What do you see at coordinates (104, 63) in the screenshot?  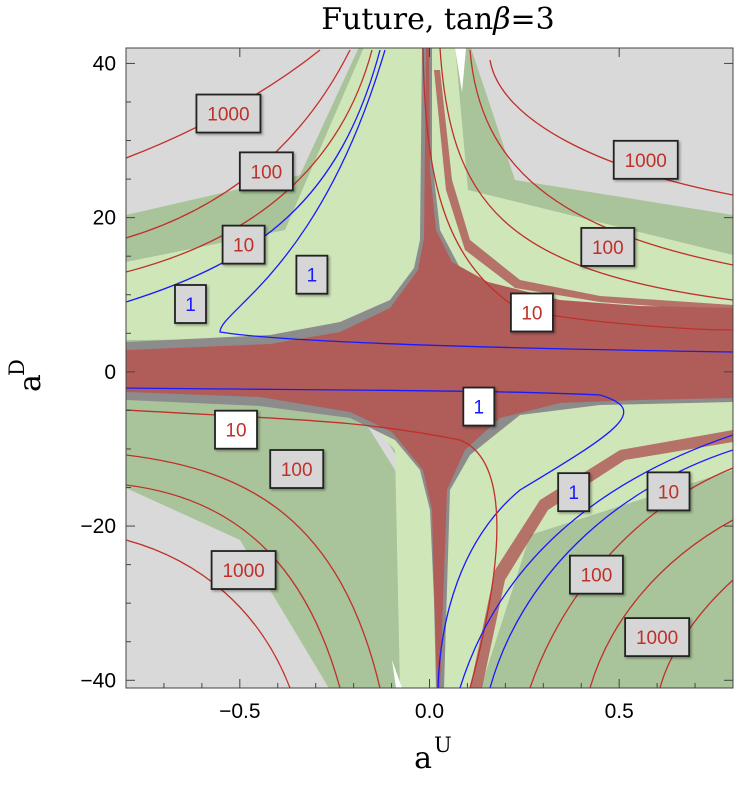 I see `y-tick-label: 40` at bounding box center [104, 63].